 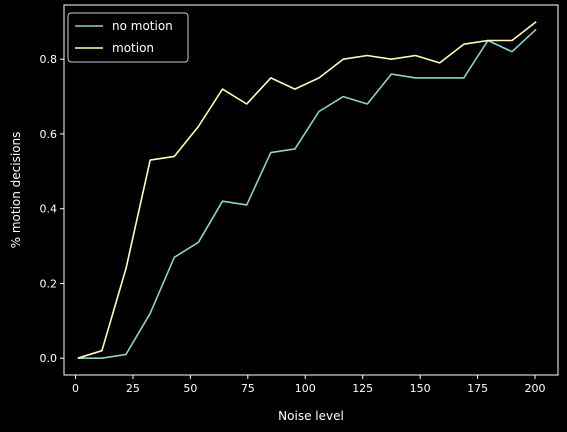 What do you see at coordinates (49, 209) in the screenshot?
I see `y-tick-label: 0.4` at bounding box center [49, 209].